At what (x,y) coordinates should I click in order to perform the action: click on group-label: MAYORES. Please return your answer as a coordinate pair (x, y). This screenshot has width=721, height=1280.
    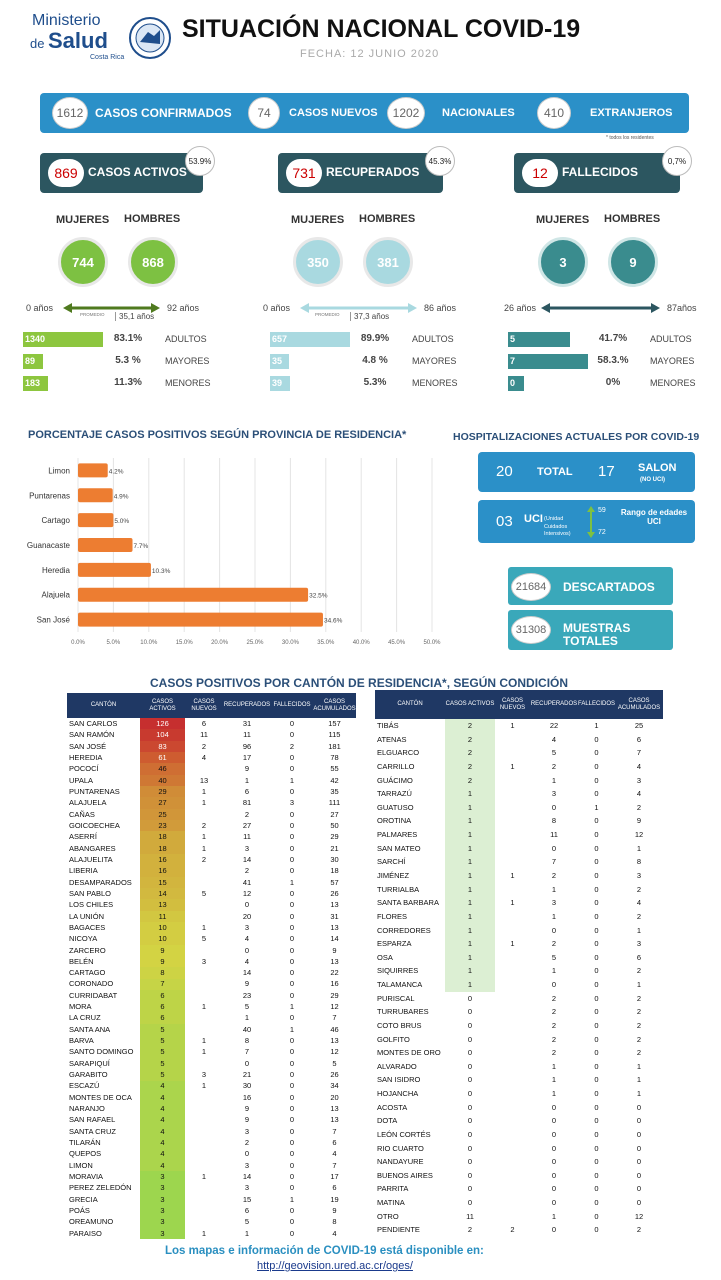
    Looking at the image, I should click on (187, 361).